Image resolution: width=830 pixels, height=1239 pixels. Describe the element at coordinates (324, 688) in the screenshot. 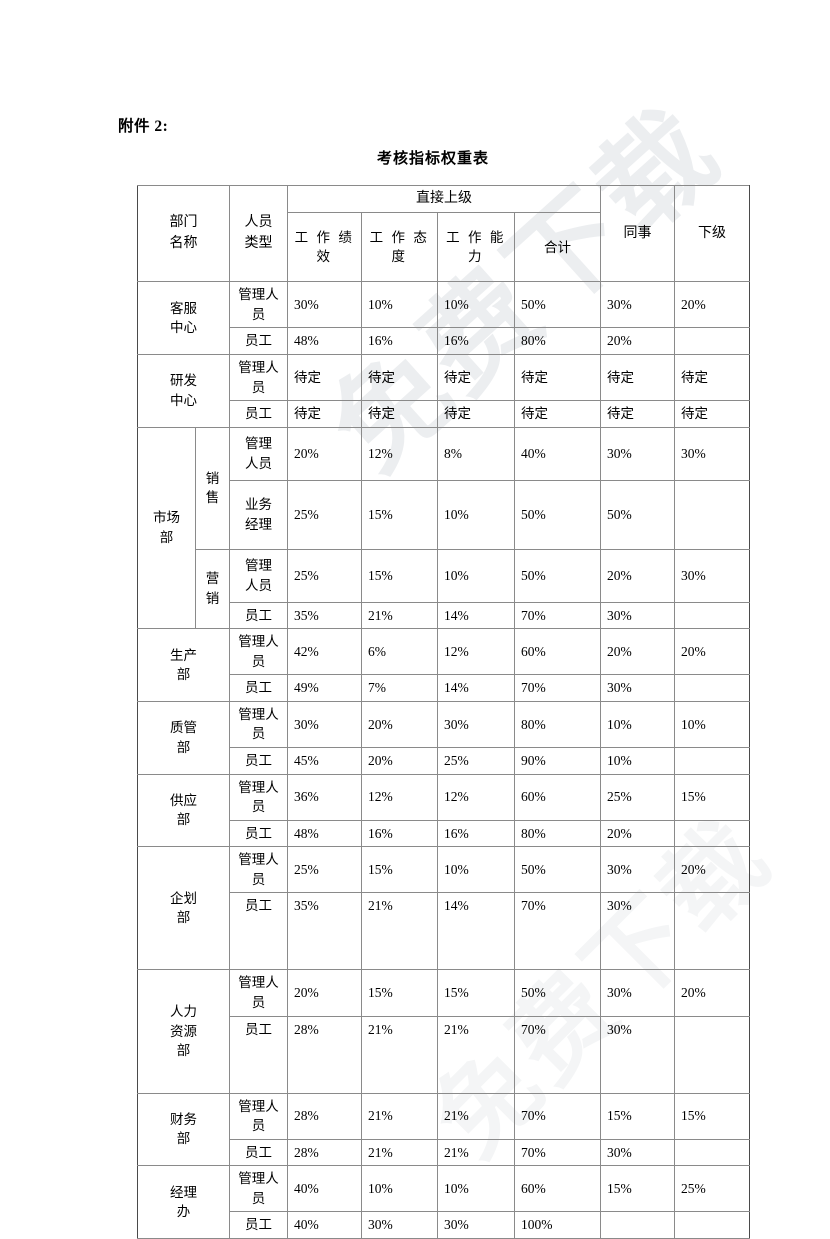

I see `value-performance: 49%` at that location.